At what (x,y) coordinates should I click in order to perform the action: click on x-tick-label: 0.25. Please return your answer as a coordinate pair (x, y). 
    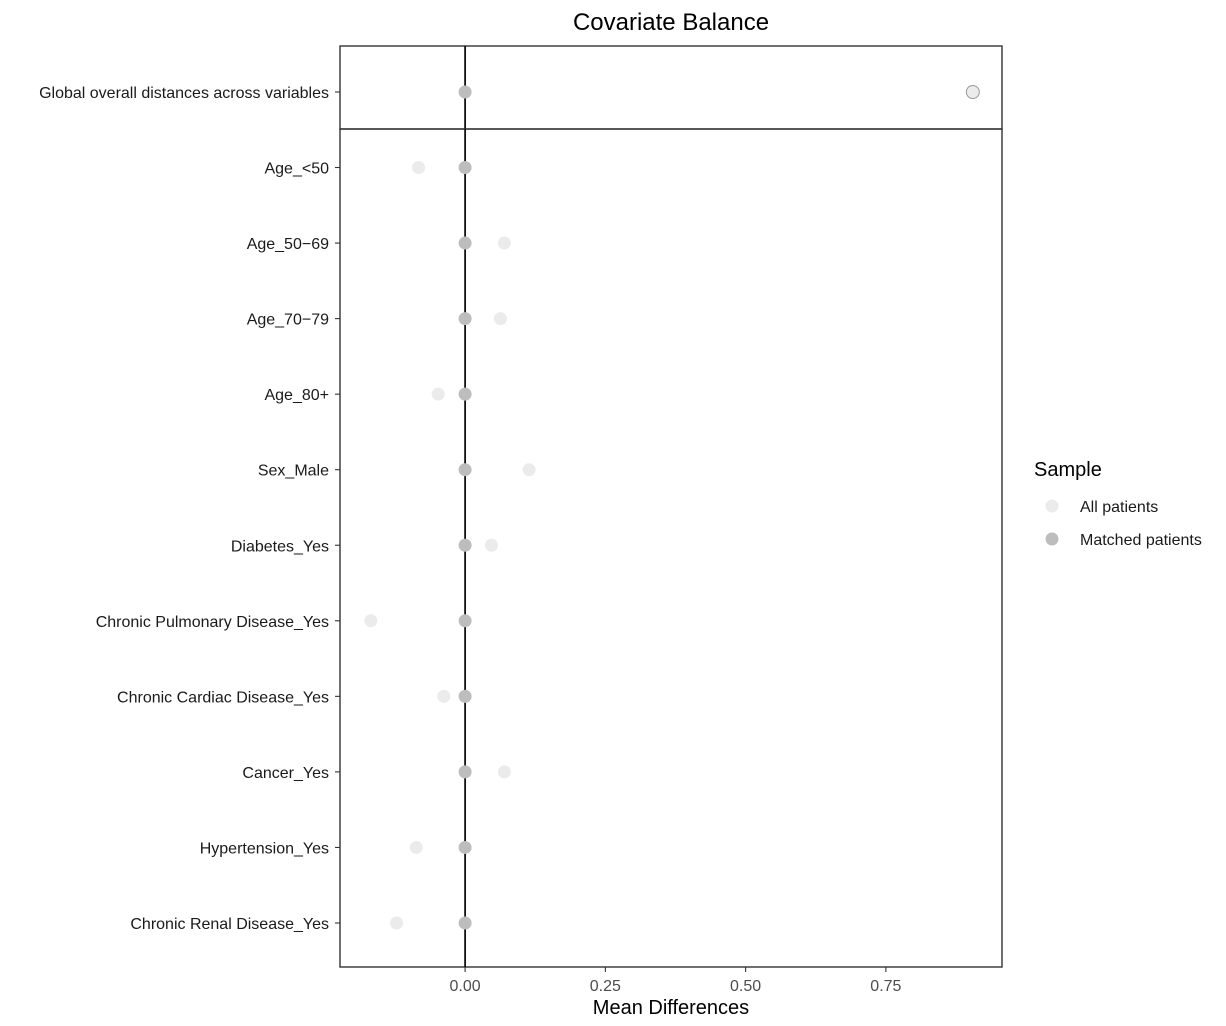
    Looking at the image, I should click on (605, 986).